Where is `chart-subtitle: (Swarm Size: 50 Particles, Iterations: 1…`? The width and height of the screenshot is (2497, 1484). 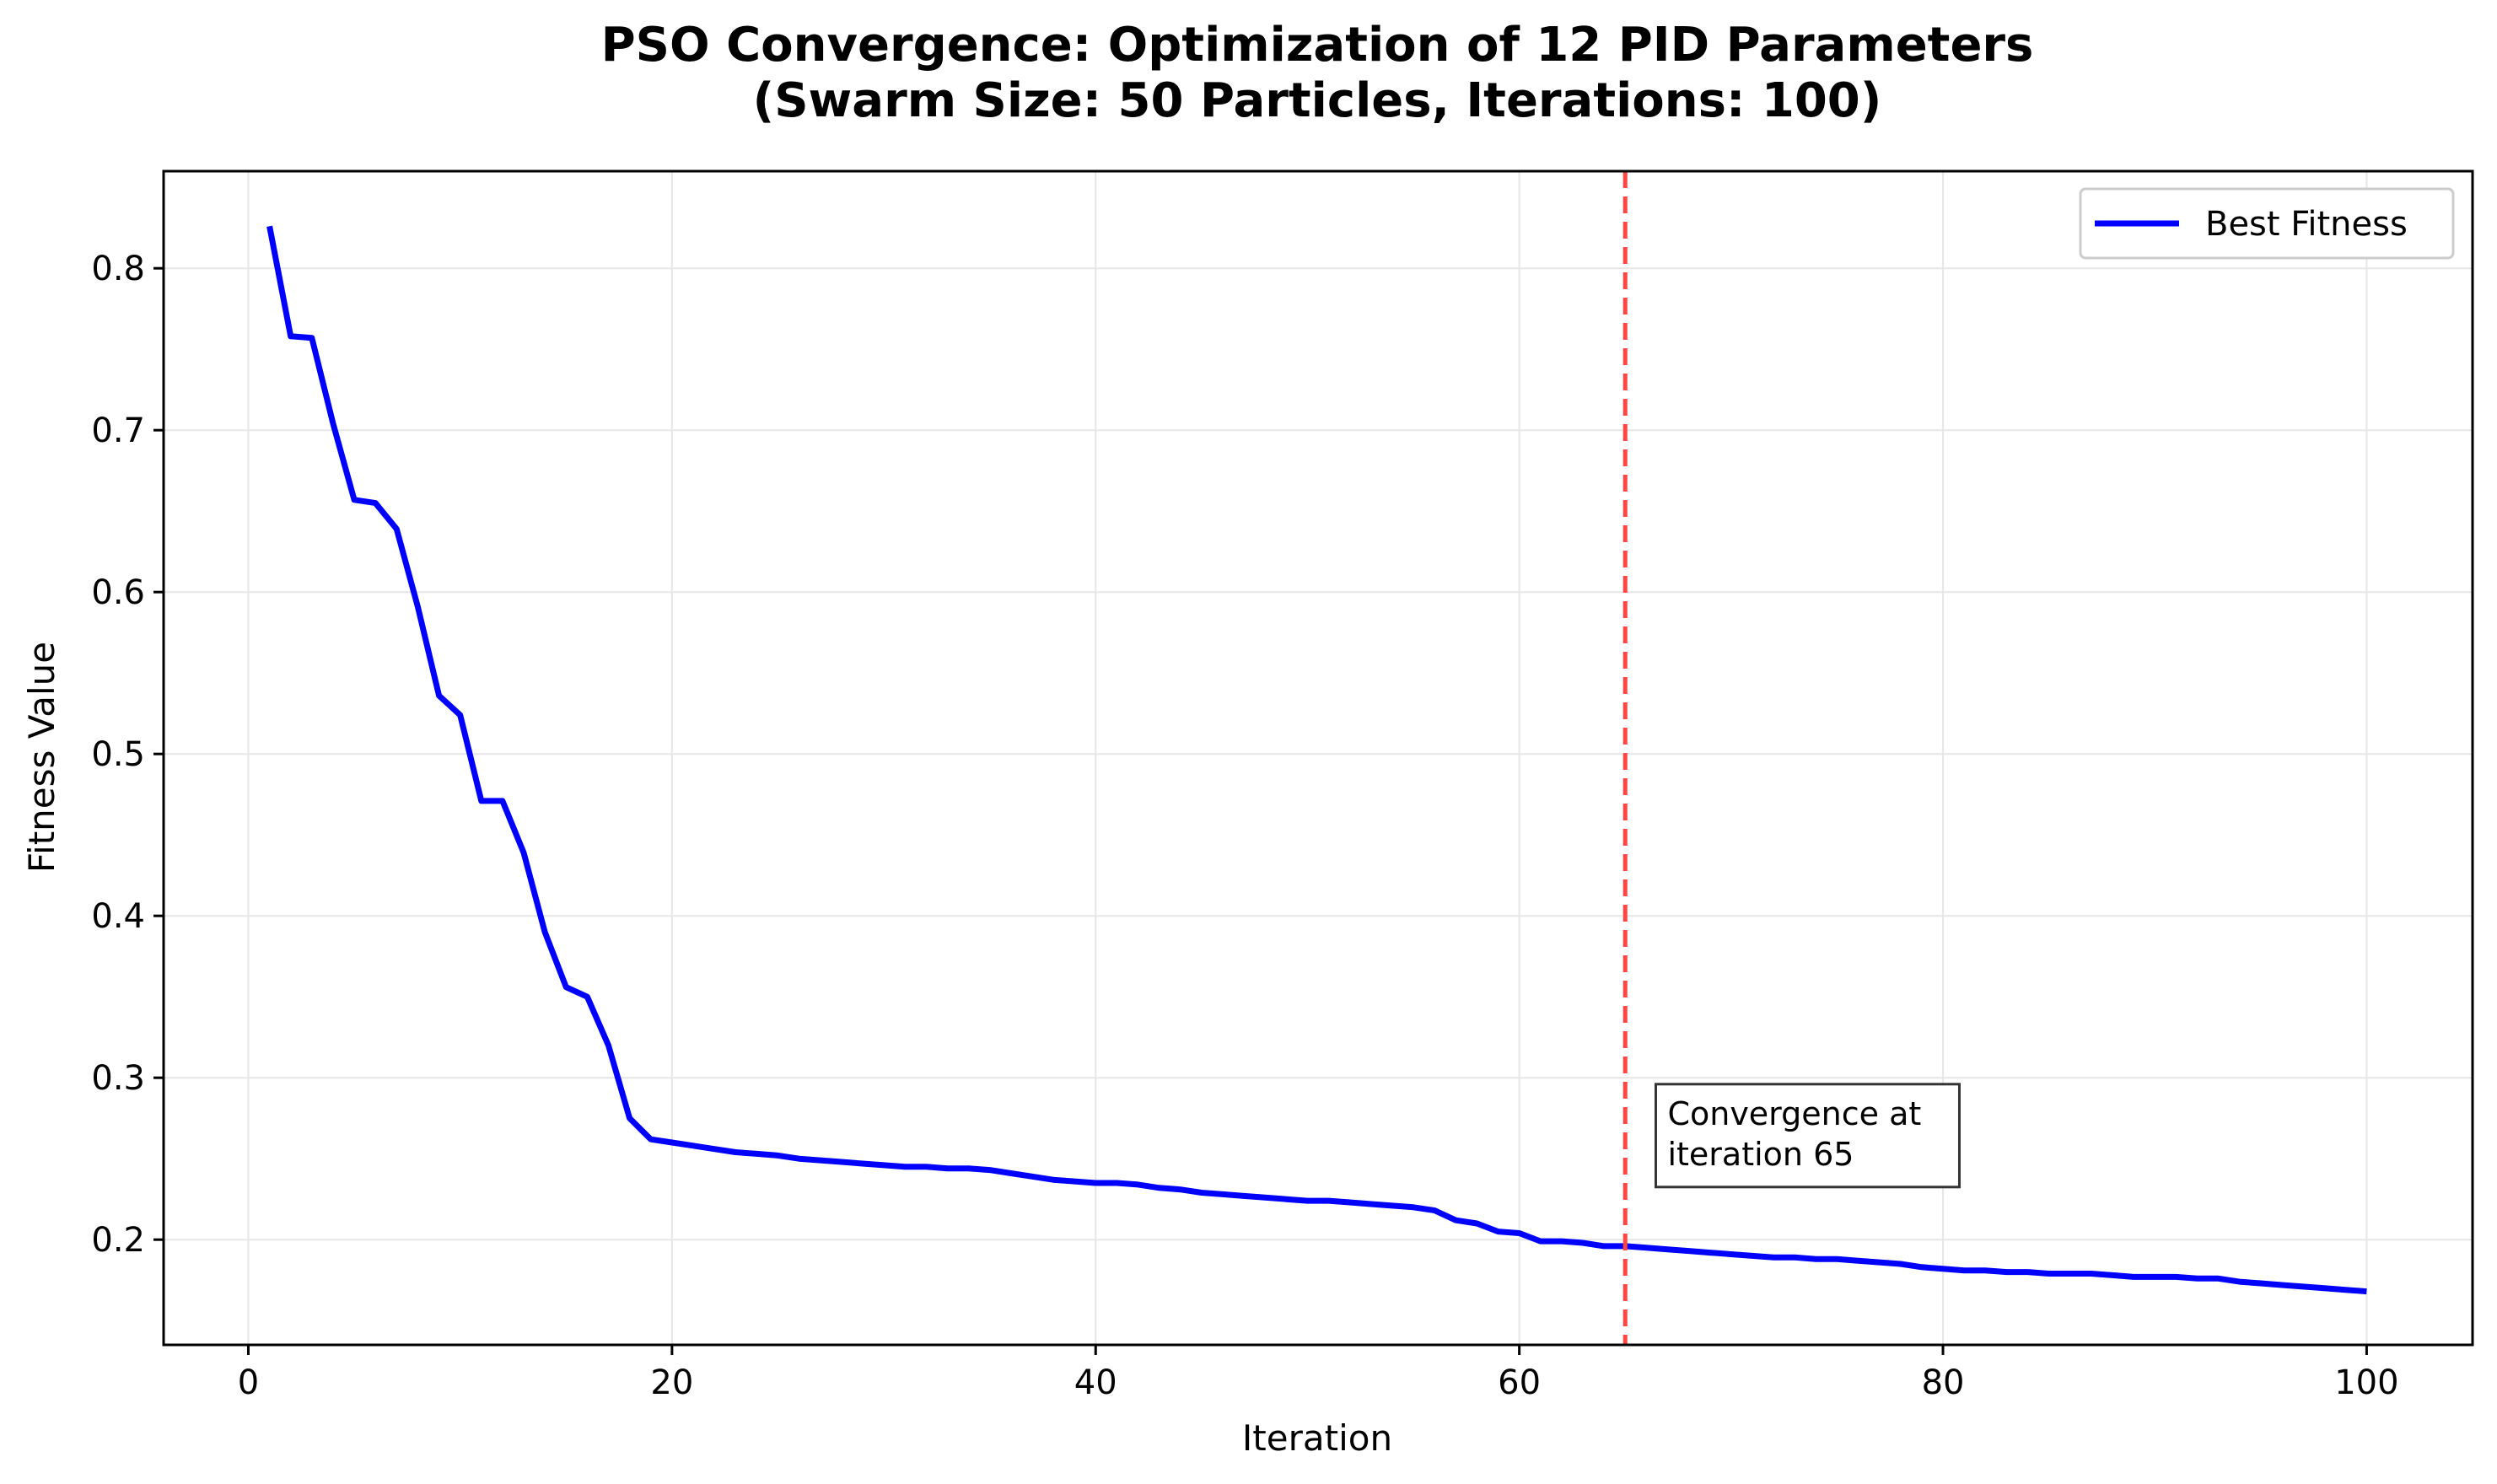 chart-subtitle: (Swarm Size: 50 Particles, Iterations: 1… is located at coordinates (1317, 100).